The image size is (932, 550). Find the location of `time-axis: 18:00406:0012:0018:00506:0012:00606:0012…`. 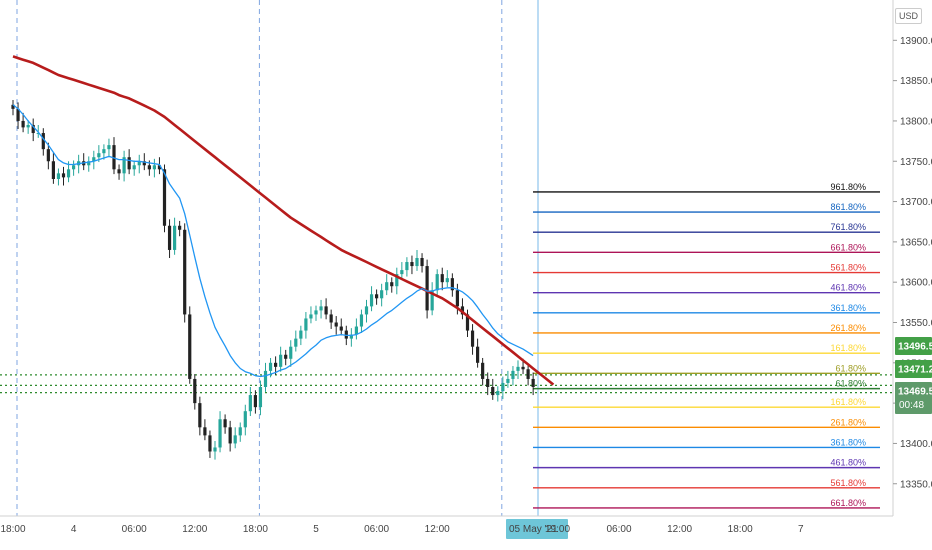

time-axis: 18:00406:0012:0018:00506:0012:00606:0012… is located at coordinates (446, 527).